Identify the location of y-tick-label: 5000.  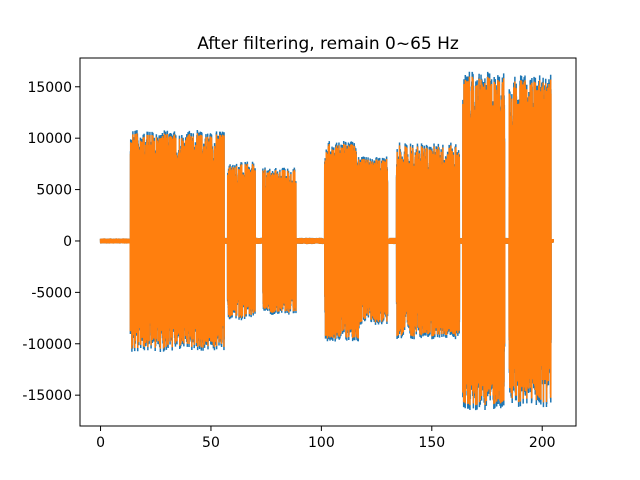
(54, 191).